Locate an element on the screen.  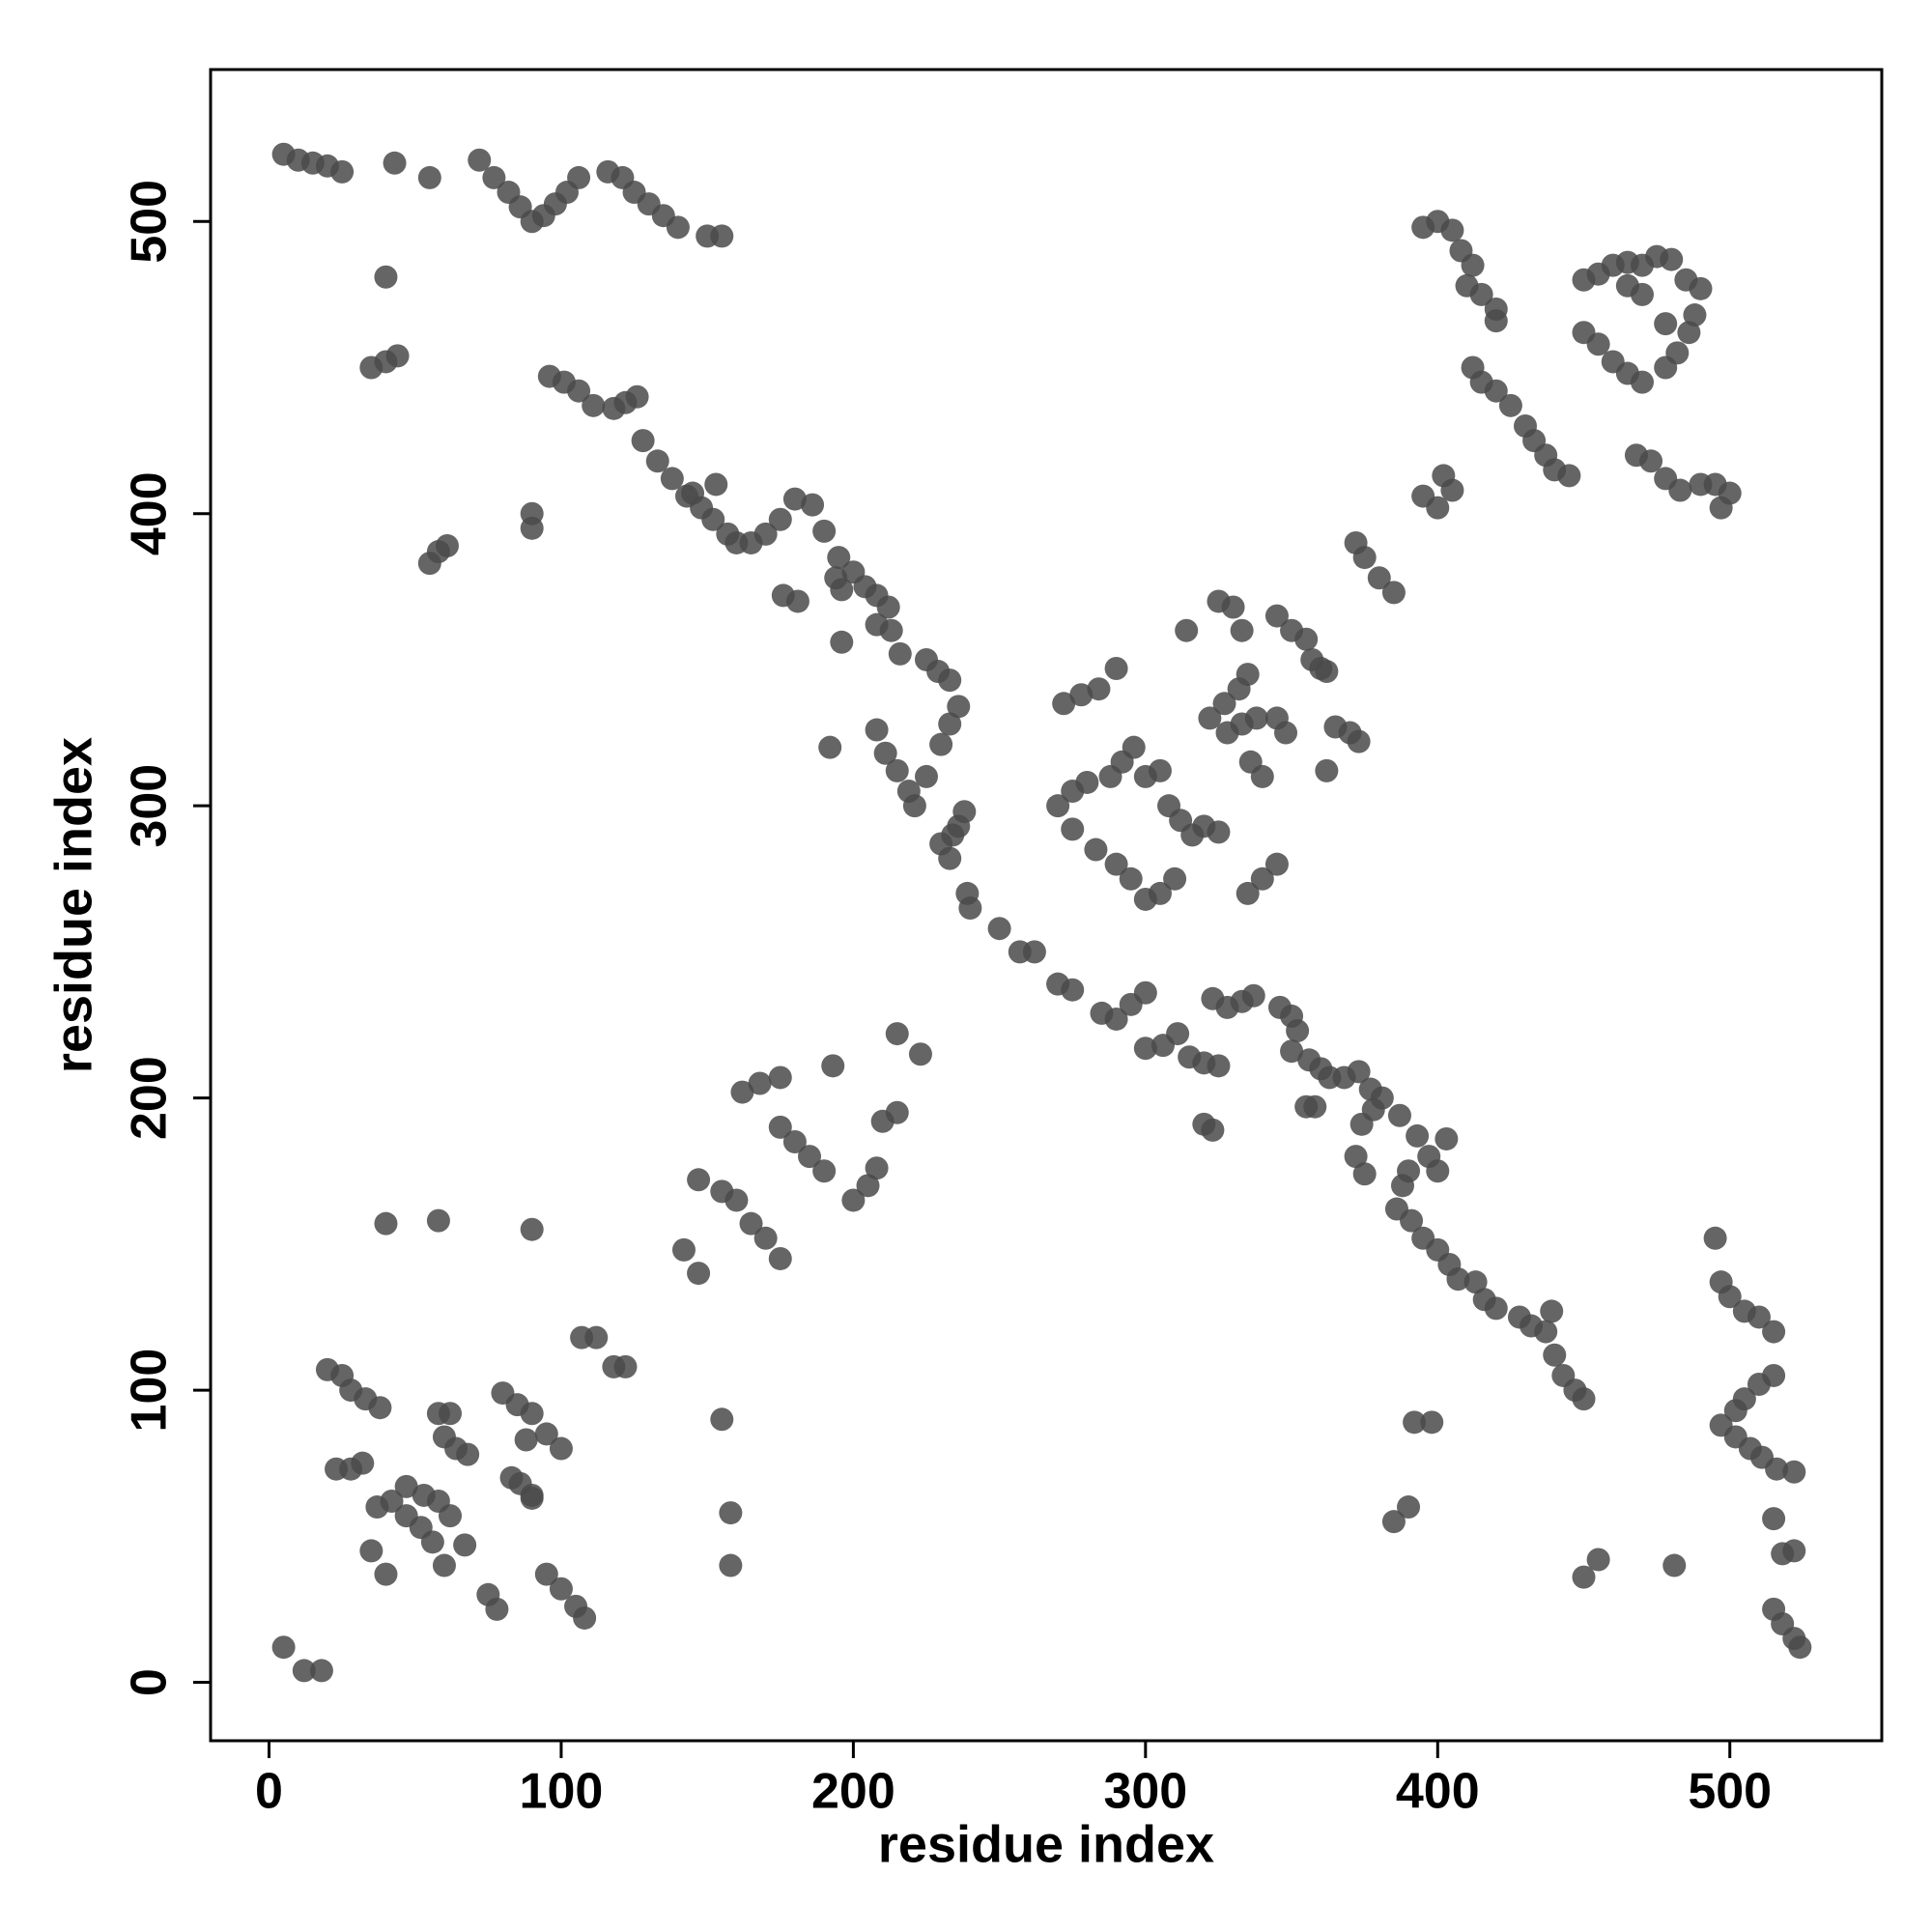
y-tick-label: 500 is located at coordinates (150, 222).